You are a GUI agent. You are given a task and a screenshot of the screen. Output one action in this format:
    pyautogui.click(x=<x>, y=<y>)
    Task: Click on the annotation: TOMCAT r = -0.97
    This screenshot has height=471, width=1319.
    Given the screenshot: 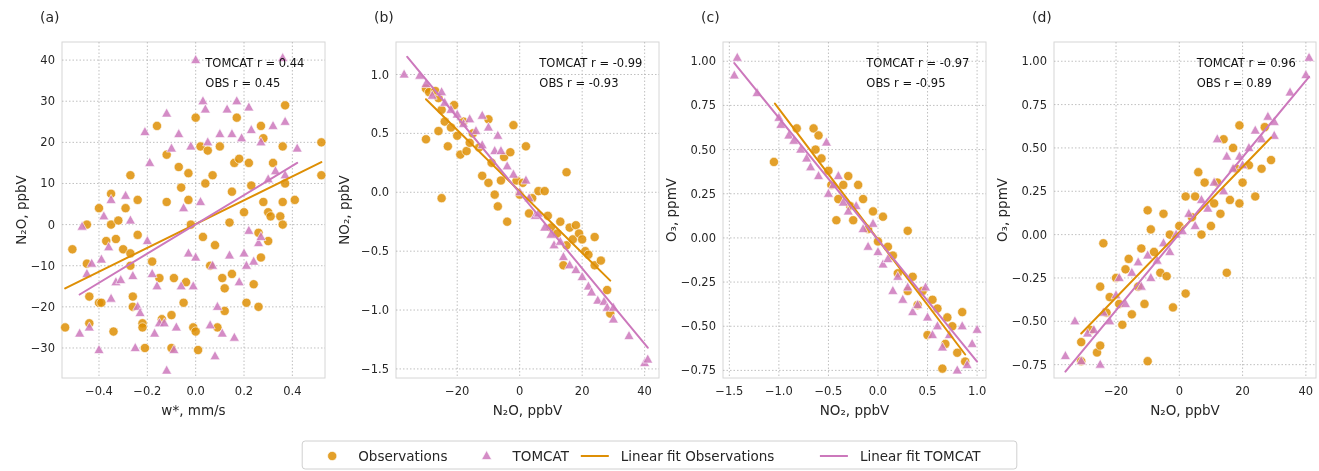 What is the action you would take?
    pyautogui.click(x=917, y=63)
    